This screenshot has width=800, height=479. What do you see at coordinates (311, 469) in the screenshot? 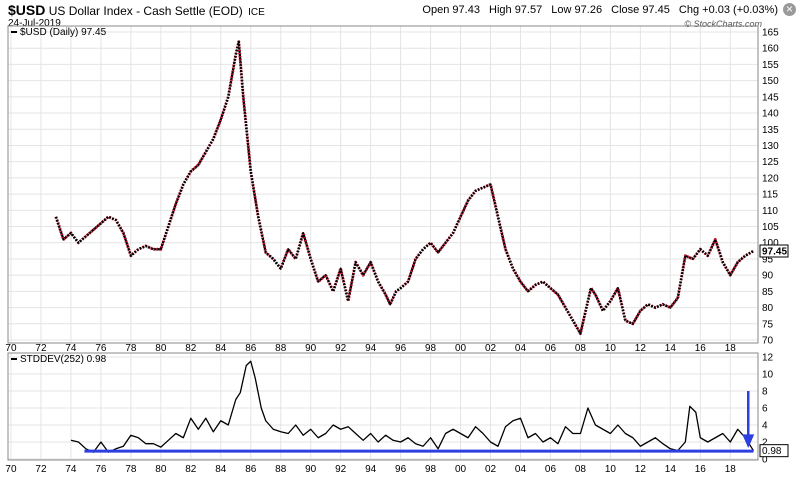
I see `x-tick-label: 90` at bounding box center [311, 469].